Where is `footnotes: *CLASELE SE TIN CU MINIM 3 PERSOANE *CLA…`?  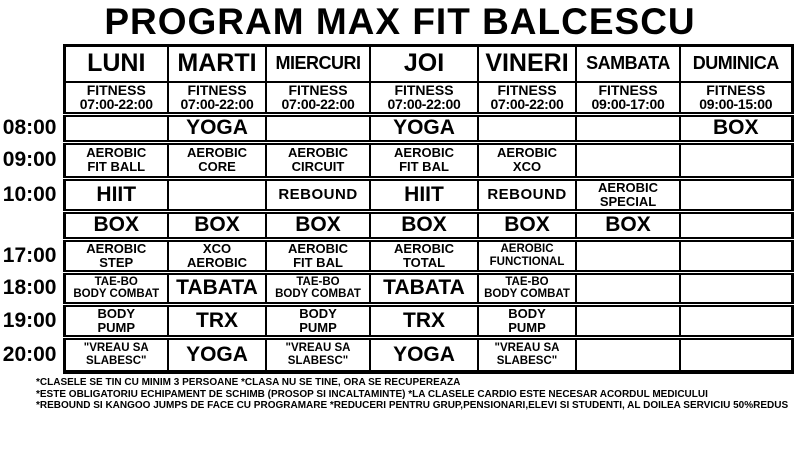
footnotes: *CLASELE SE TIN CU MINIM 3 PERSOANE *CLA… is located at coordinates (418, 394).